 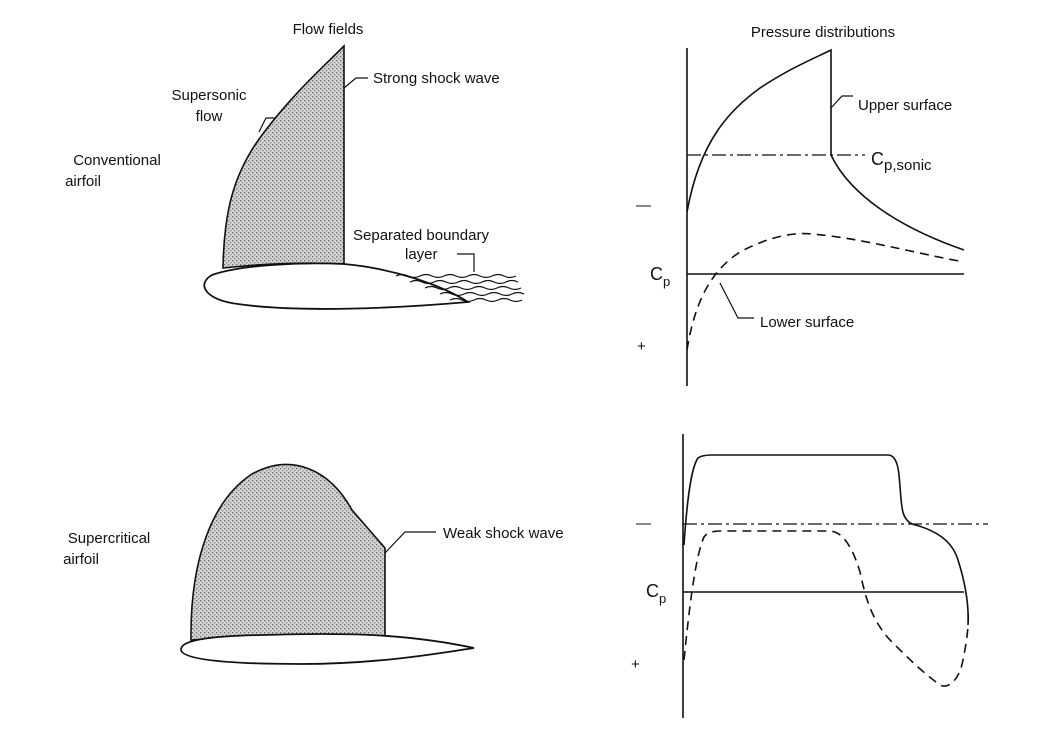 What do you see at coordinates (421, 254) in the screenshot?
I see `separated-label-line2: layer` at bounding box center [421, 254].